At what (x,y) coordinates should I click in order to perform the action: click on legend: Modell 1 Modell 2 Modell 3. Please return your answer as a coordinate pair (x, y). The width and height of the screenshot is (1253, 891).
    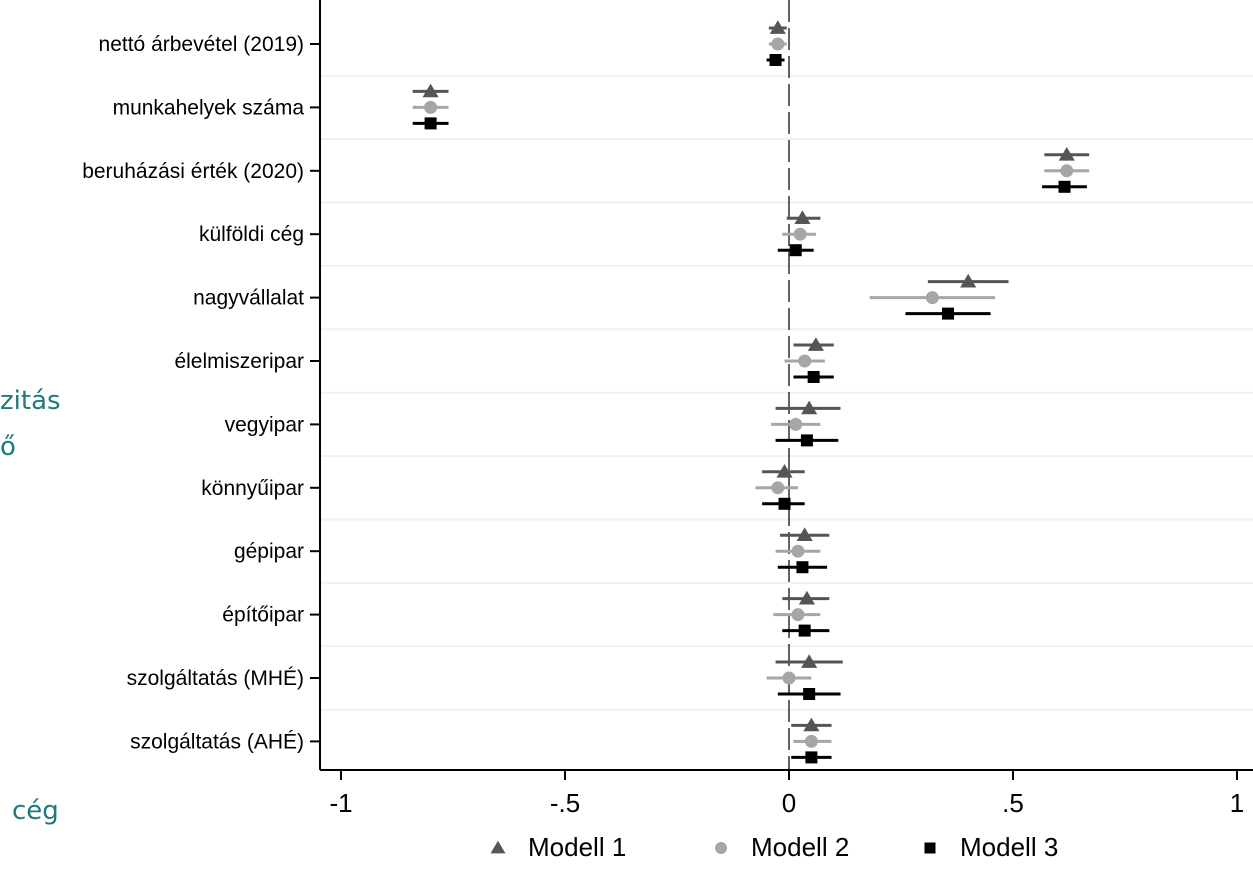
    Looking at the image, I should click on (774, 847).